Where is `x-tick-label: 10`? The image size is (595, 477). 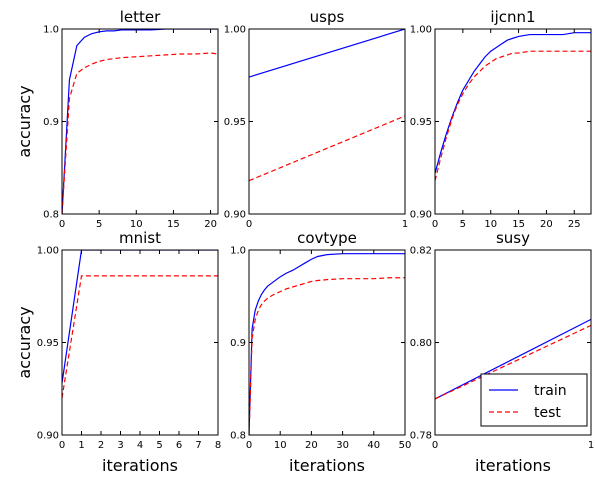
x-tick-label: 10 is located at coordinates (280, 445).